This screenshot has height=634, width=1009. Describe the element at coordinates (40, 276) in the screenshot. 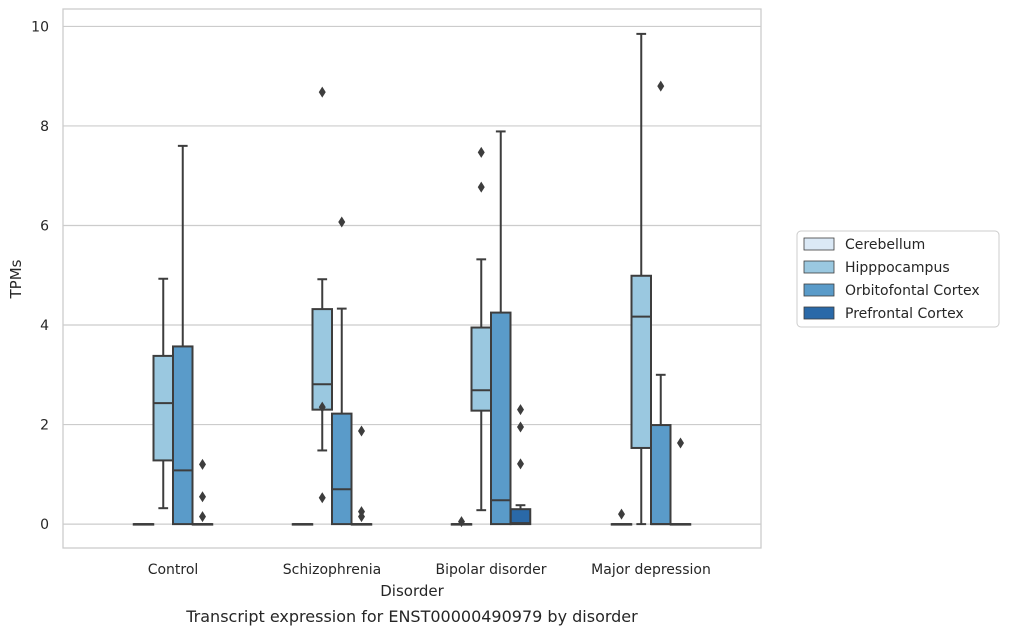

I see `y-axis-ticks: 0 2 4 6 8 10` at that location.